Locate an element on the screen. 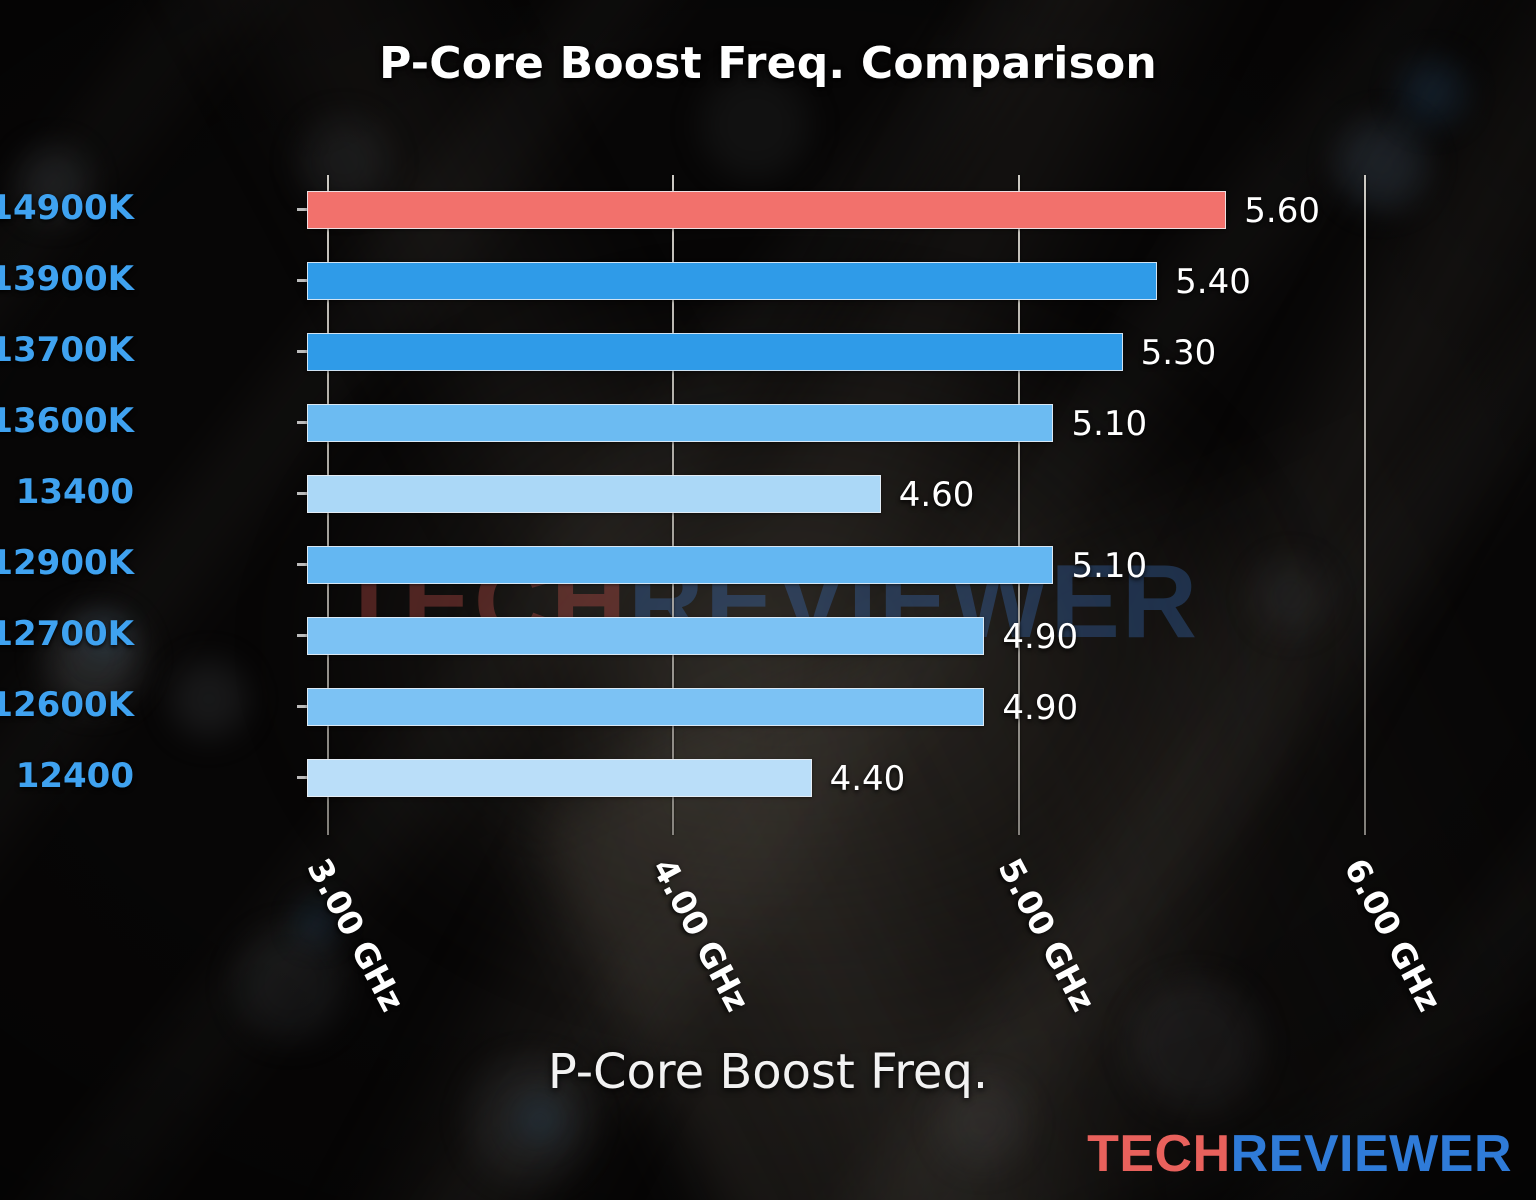 Image resolution: width=1536 pixels, height=1200 pixels. bar-row: 12900K 5.10 is located at coordinates (693, 565).